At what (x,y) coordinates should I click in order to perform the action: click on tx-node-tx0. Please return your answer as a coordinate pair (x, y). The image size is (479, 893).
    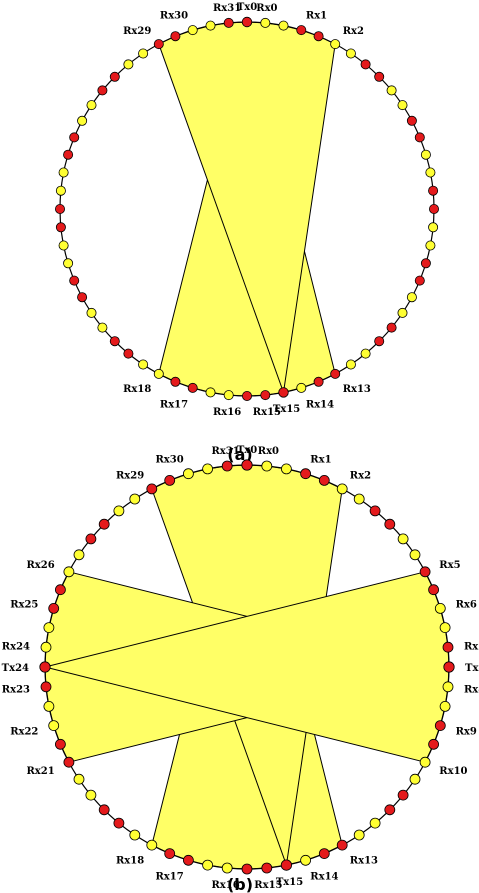
    Looking at the image, I should click on (247, 22).